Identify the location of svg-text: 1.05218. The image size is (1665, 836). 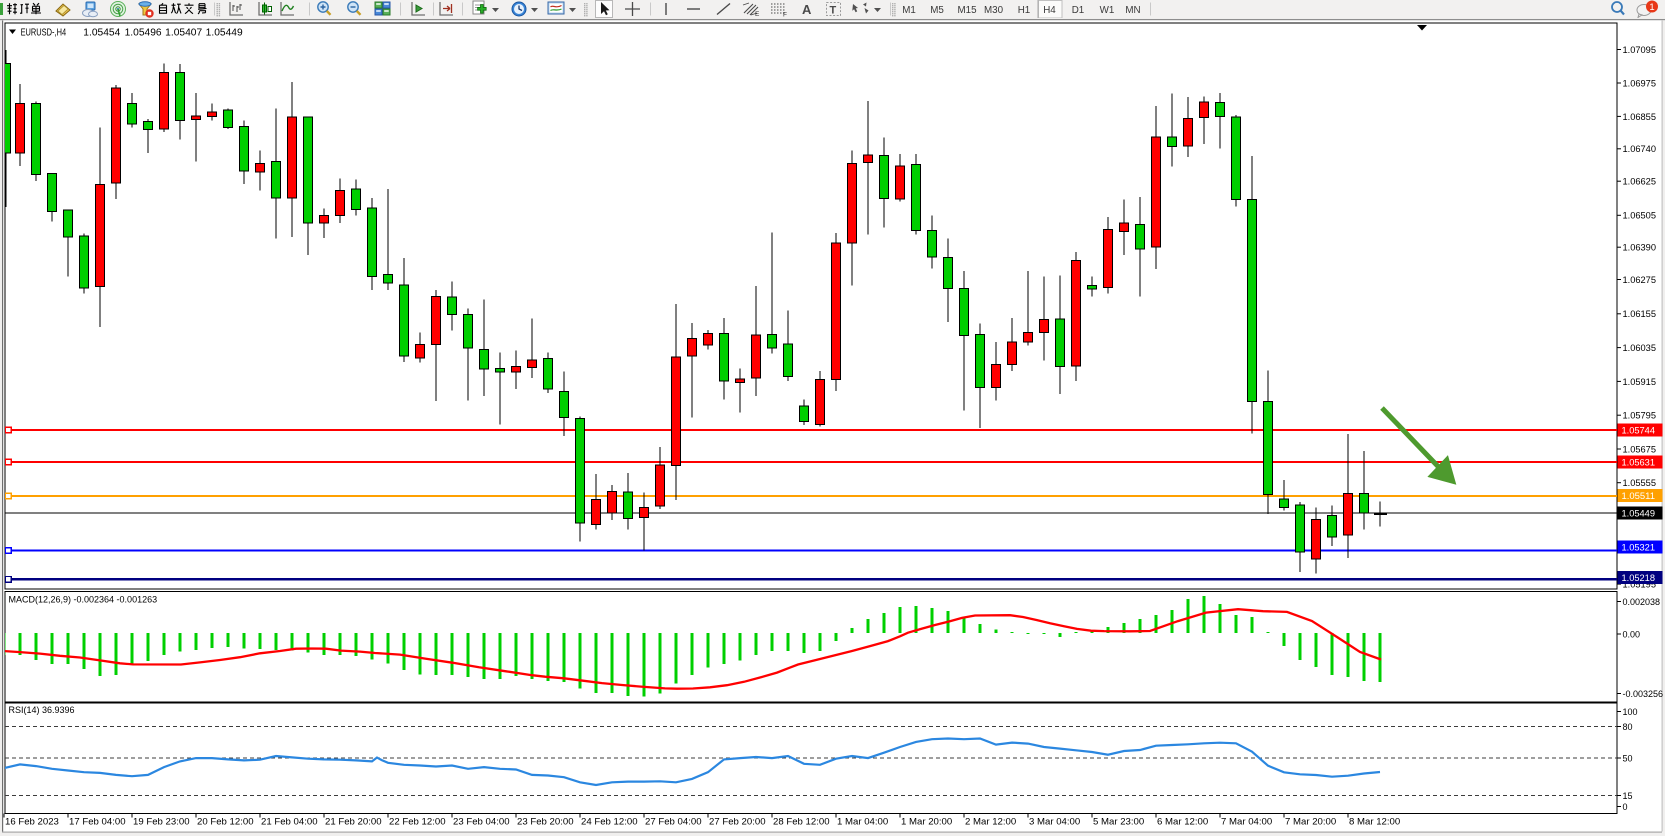
(1639, 578).